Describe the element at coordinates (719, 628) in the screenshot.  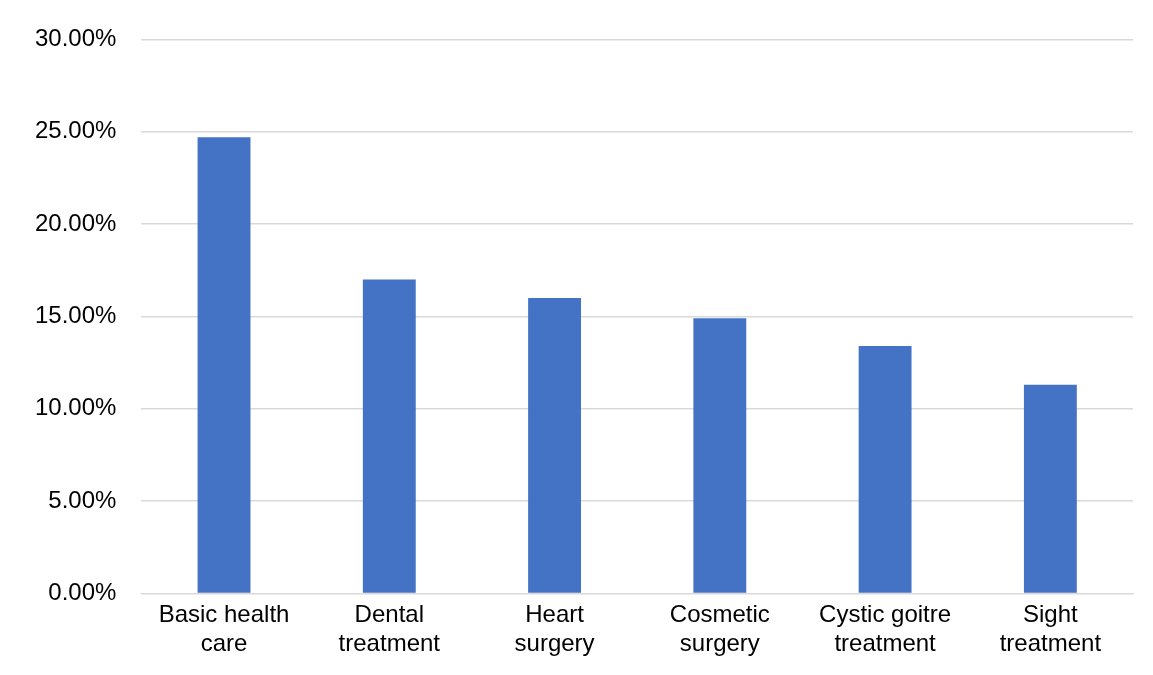
I see `x-tick-label: Cosmetic surgery` at that location.